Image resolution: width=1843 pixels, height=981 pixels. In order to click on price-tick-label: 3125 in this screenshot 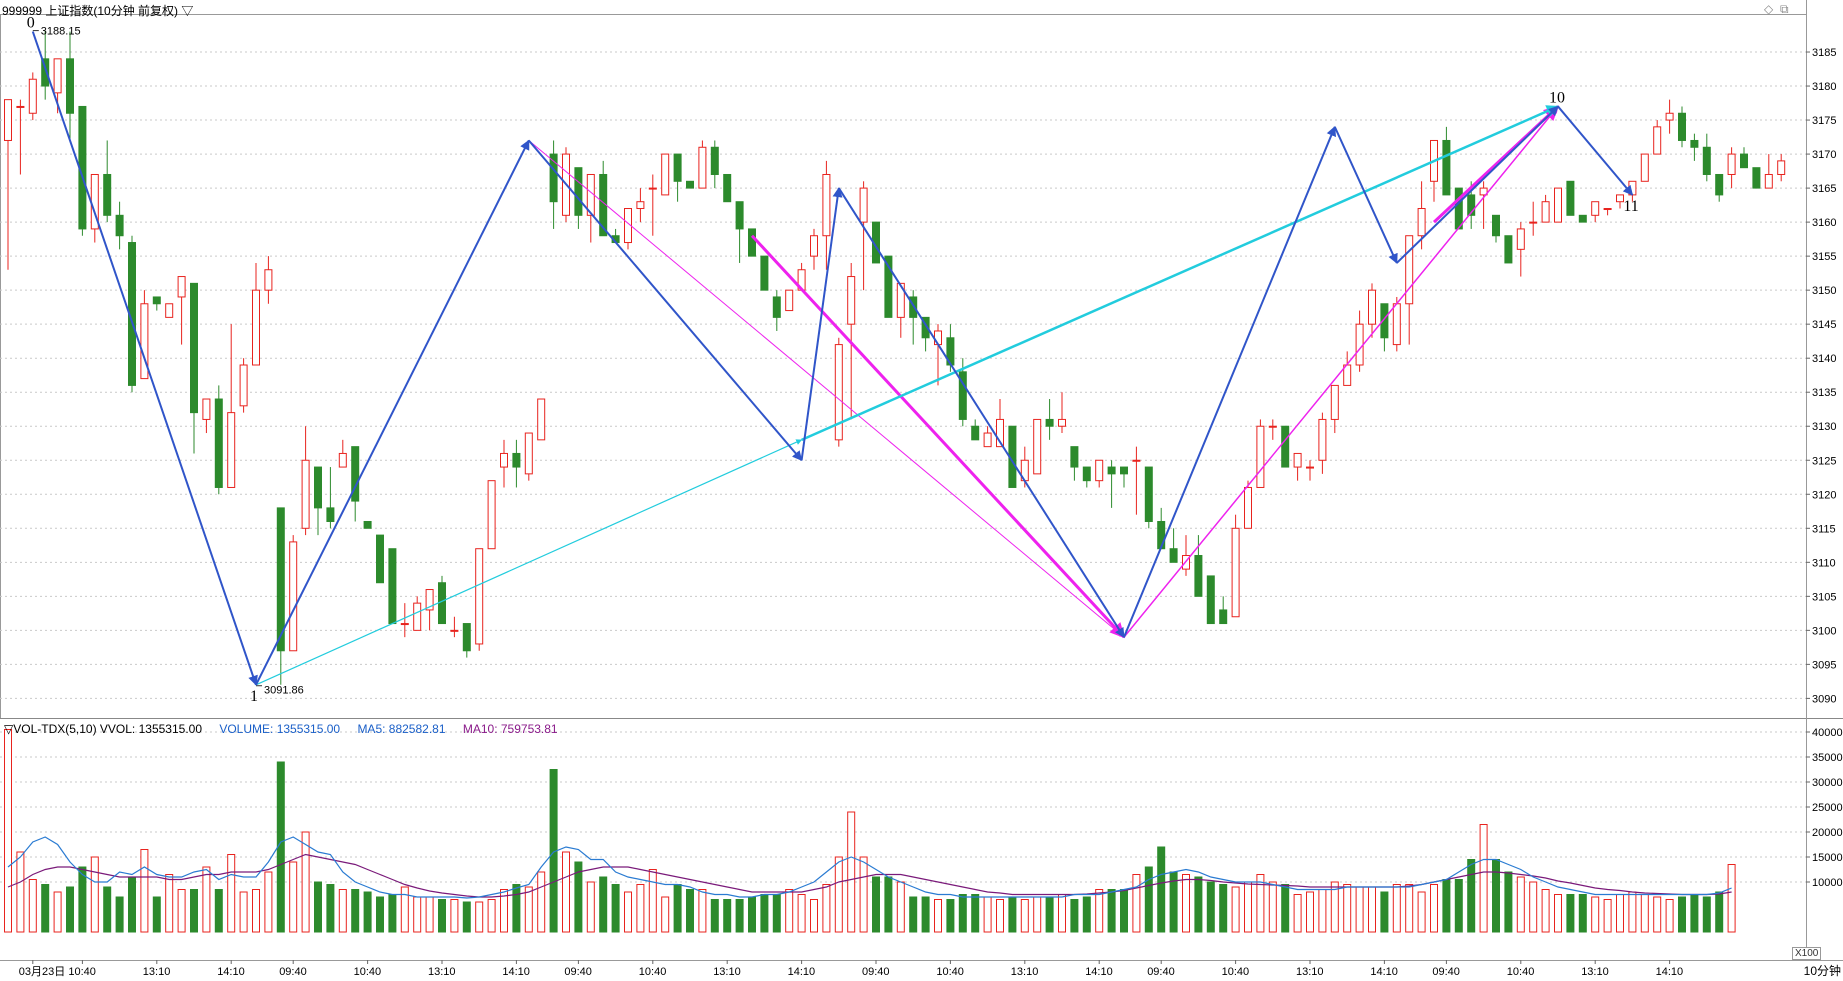, I will do `click(1824, 461)`.